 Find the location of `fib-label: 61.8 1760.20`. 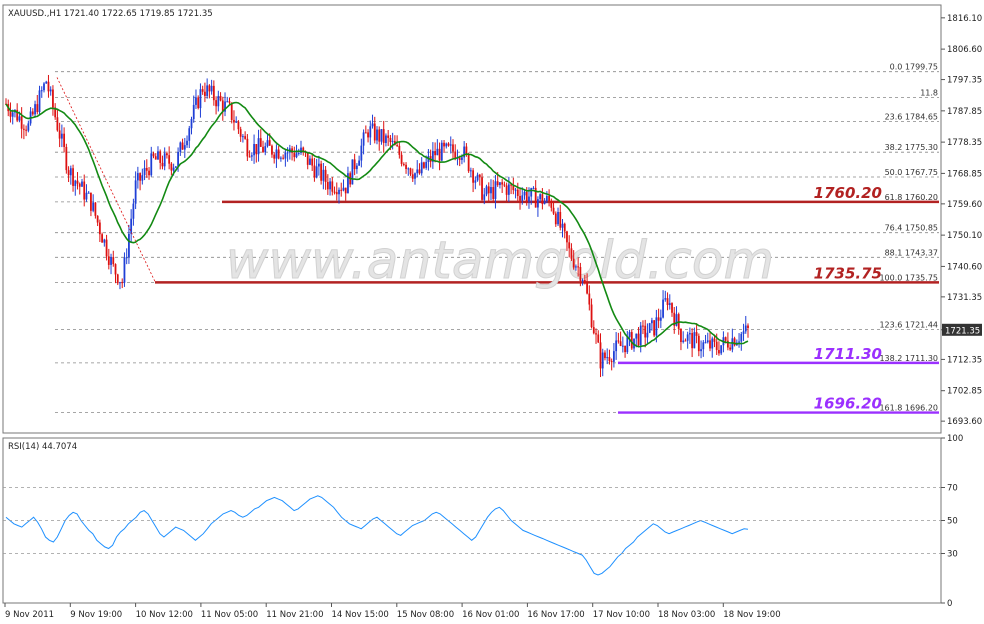

fib-label: 61.8 1760.20 is located at coordinates (911, 197).